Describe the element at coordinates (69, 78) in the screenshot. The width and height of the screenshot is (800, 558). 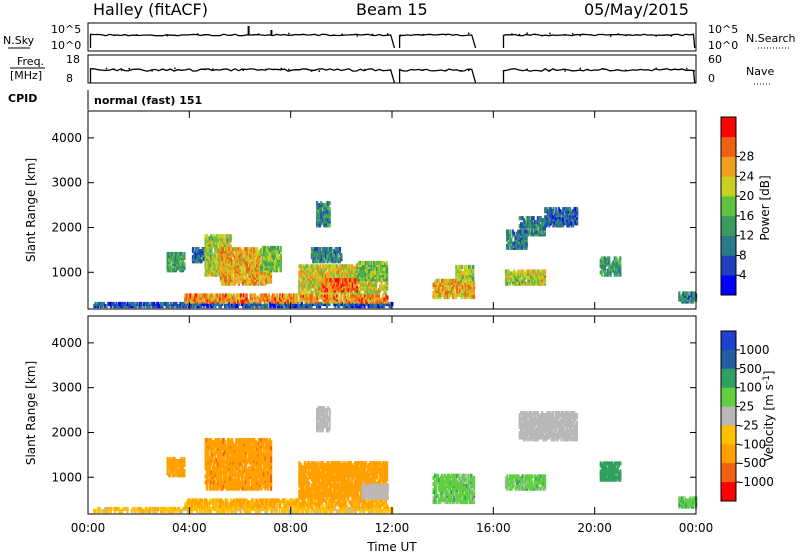
I see `freq-tick-bottom: 8` at that location.